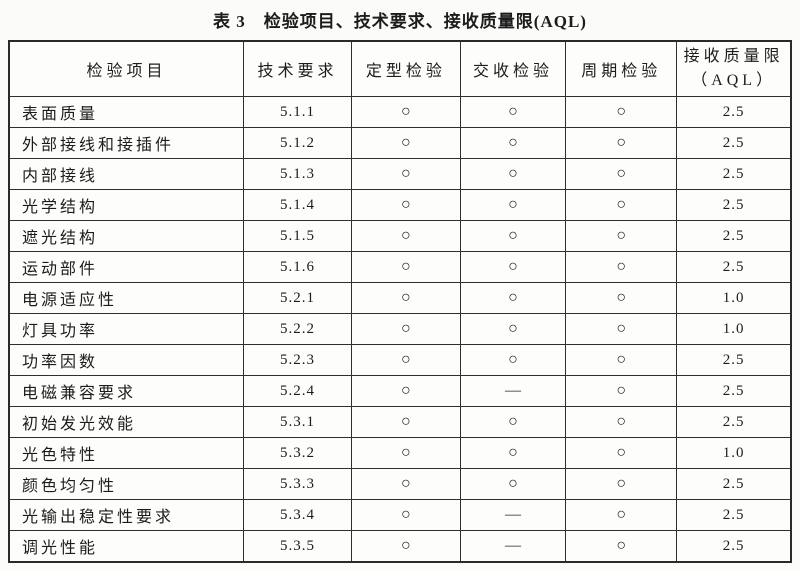  I want to click on item-cell: 运动部件, so click(126, 267).